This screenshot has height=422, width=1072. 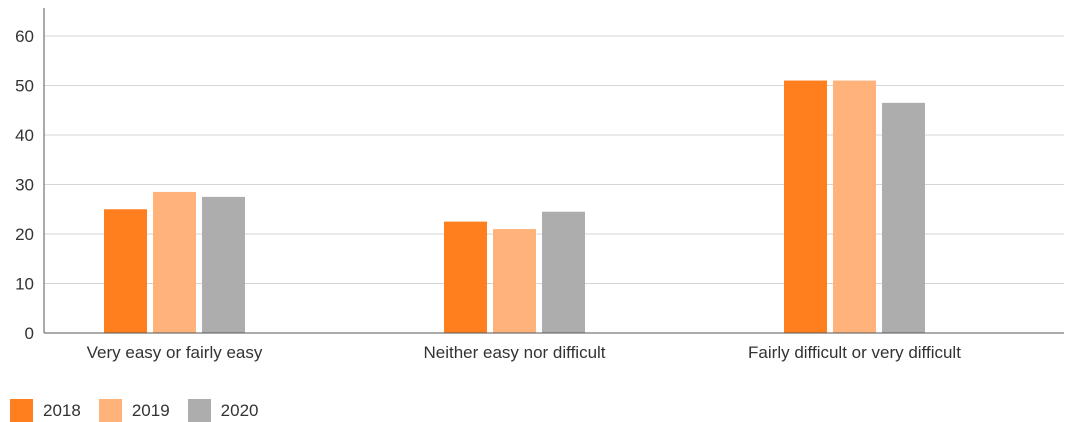 I want to click on y-axis-tick-labels: 0 10 20 30 40 50 60, so click(x=24, y=185).